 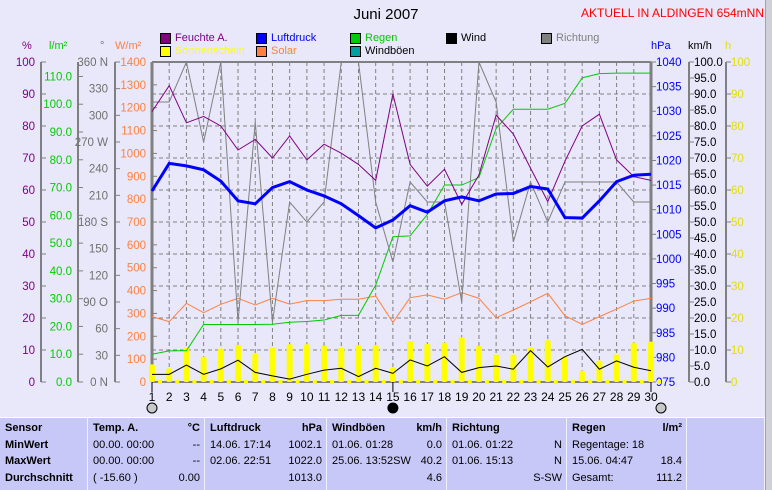 I want to click on legend-label: Feuchte A., so click(x=201, y=38).